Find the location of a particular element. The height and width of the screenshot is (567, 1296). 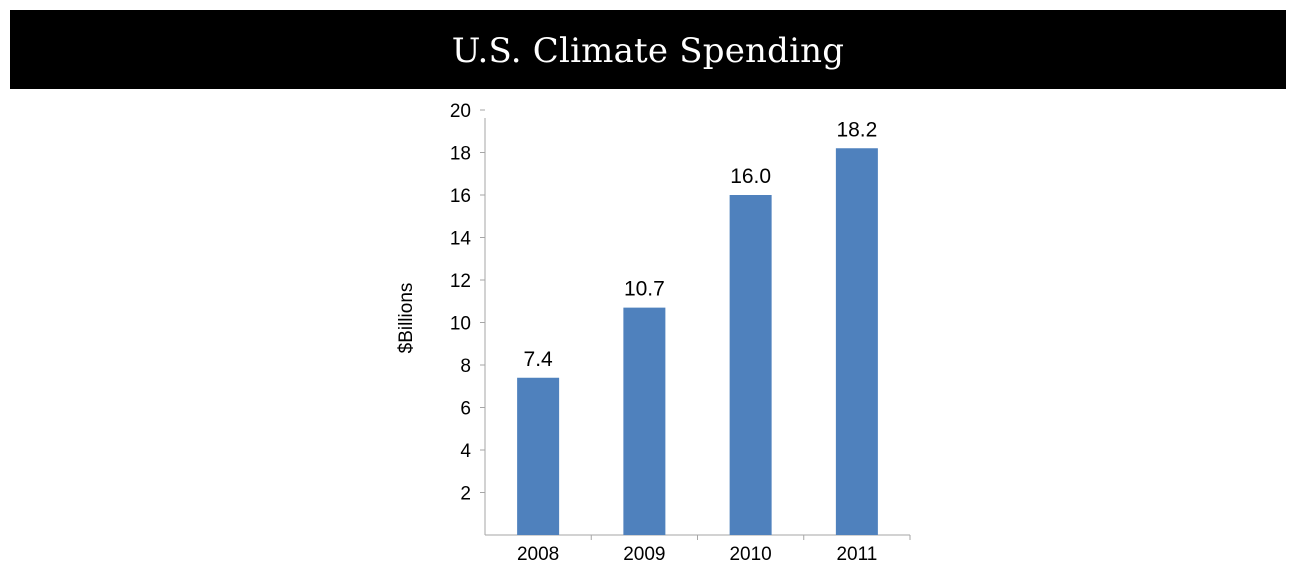

x-tick-label: 2008 is located at coordinates (538, 554).